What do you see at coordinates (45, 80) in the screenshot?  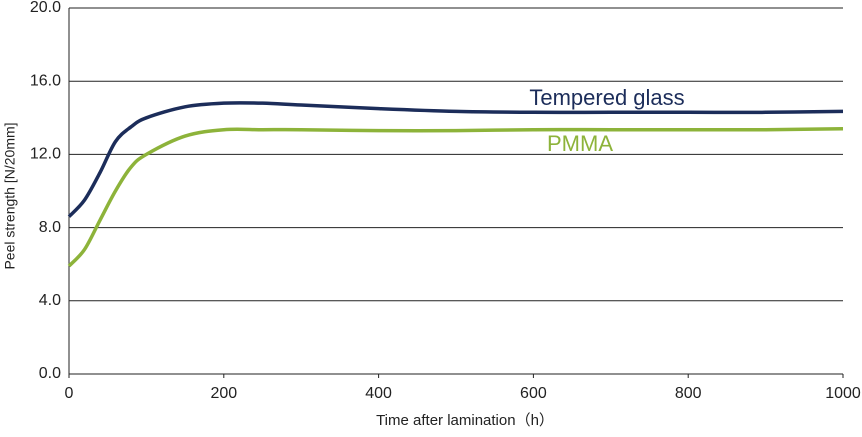 I see `y-tick-label: 16.0` at bounding box center [45, 80].